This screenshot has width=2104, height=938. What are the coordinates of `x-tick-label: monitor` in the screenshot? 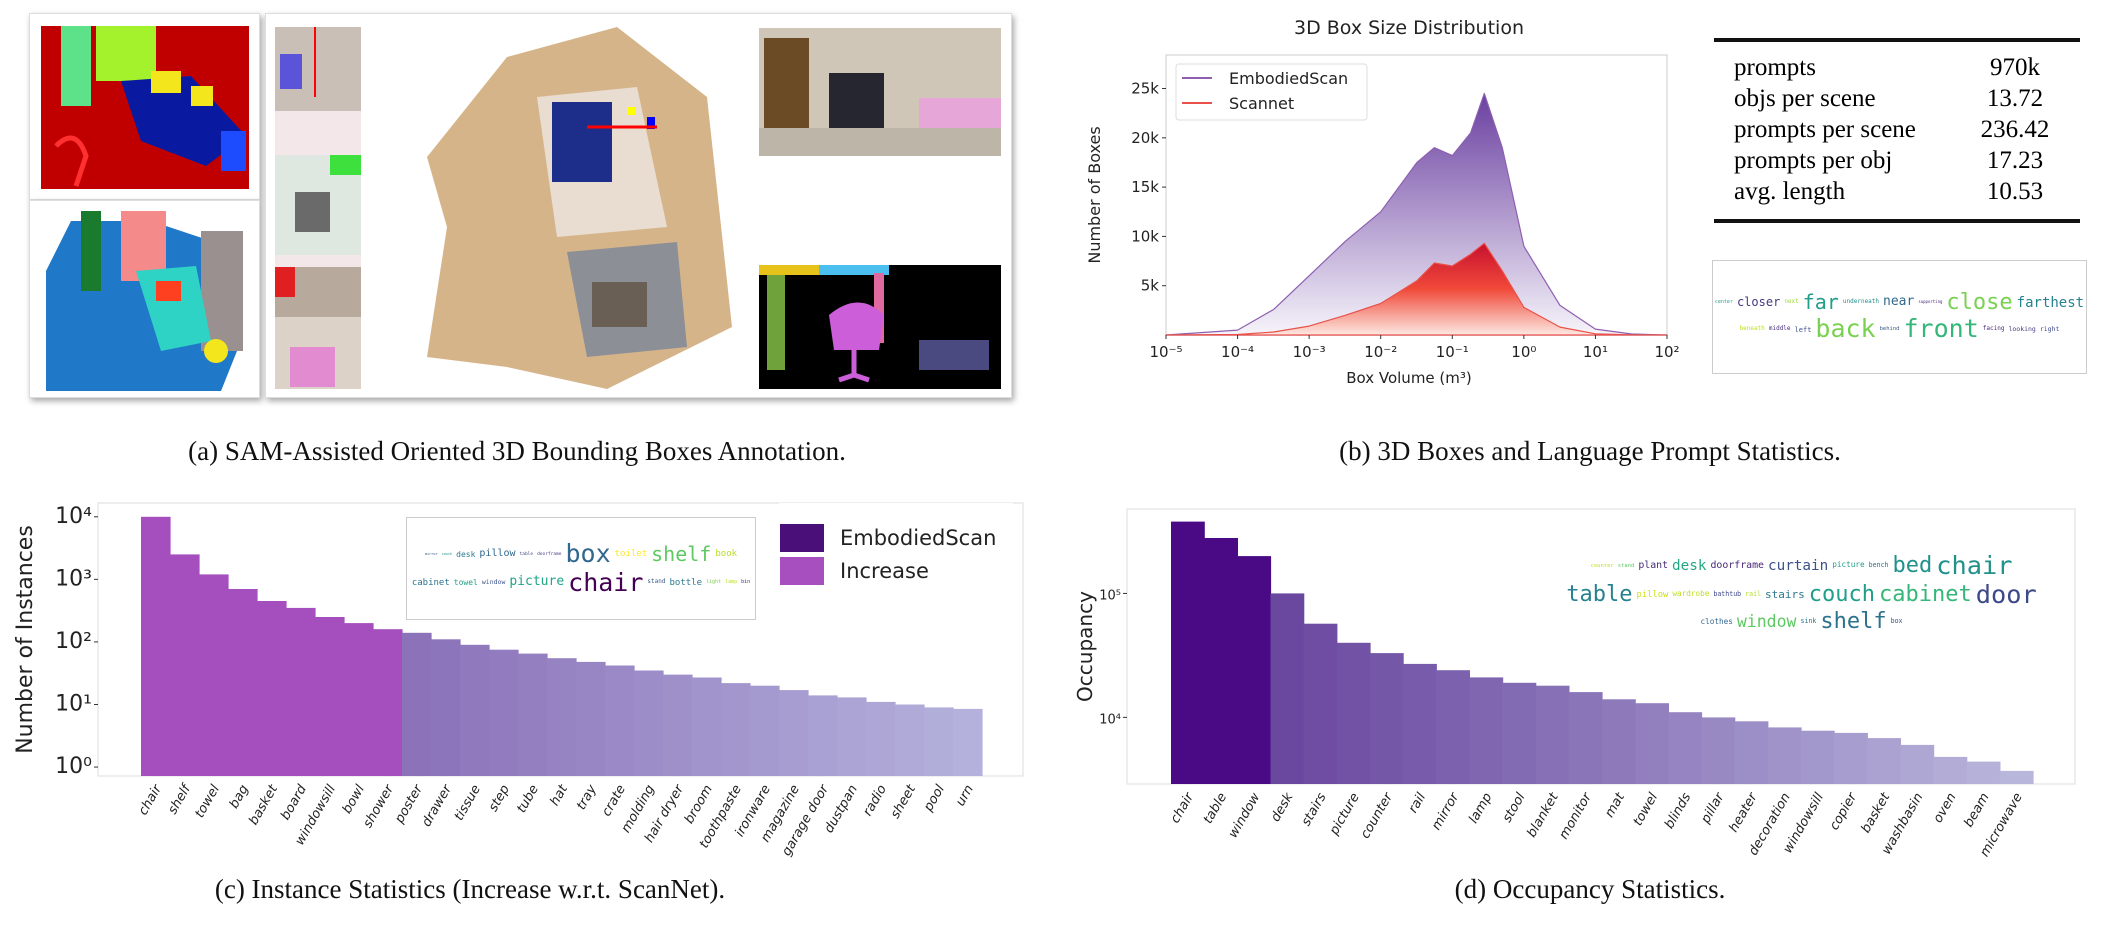 It's located at (1575, 815).